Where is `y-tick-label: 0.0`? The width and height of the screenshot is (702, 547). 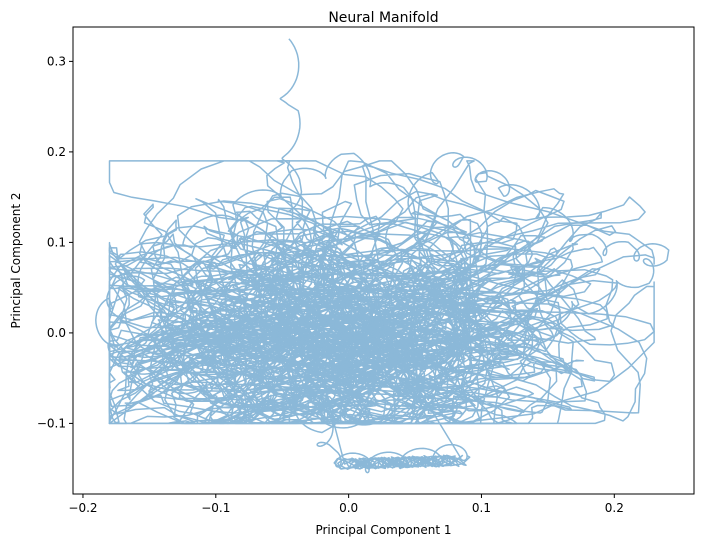 y-tick-label: 0.0 is located at coordinates (56, 333).